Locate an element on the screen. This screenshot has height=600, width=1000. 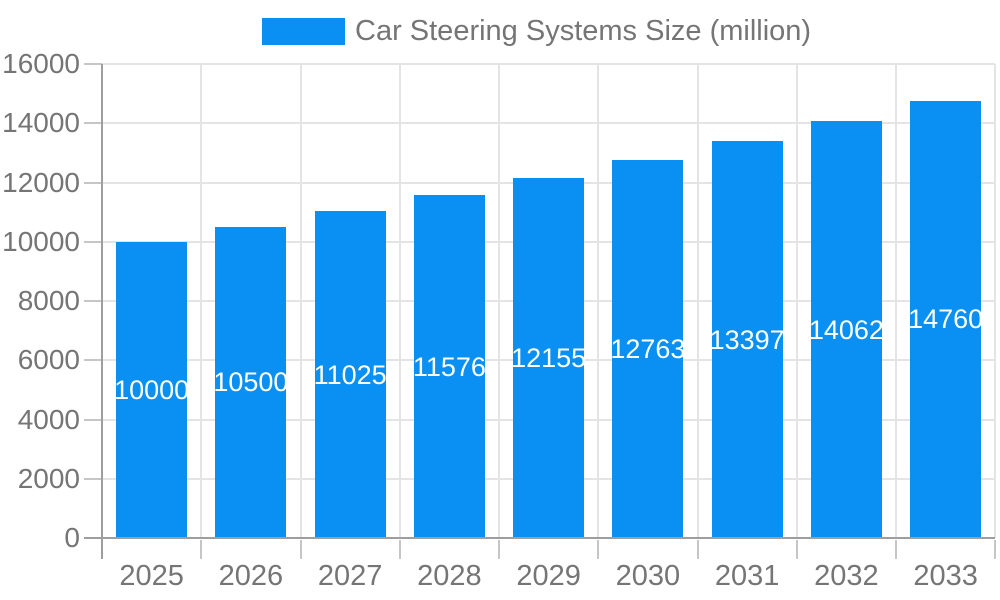
x-axis-label: 2031 is located at coordinates (747, 576).